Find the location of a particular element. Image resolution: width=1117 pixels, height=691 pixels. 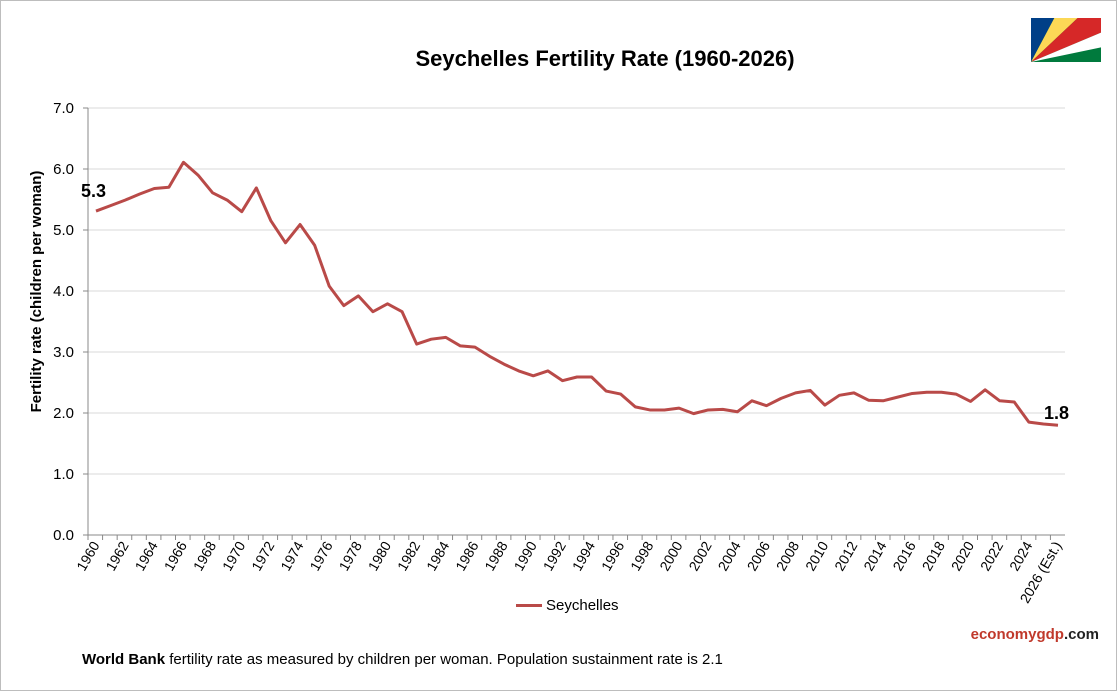

y-tick-label: 2.0 is located at coordinates (63, 413).